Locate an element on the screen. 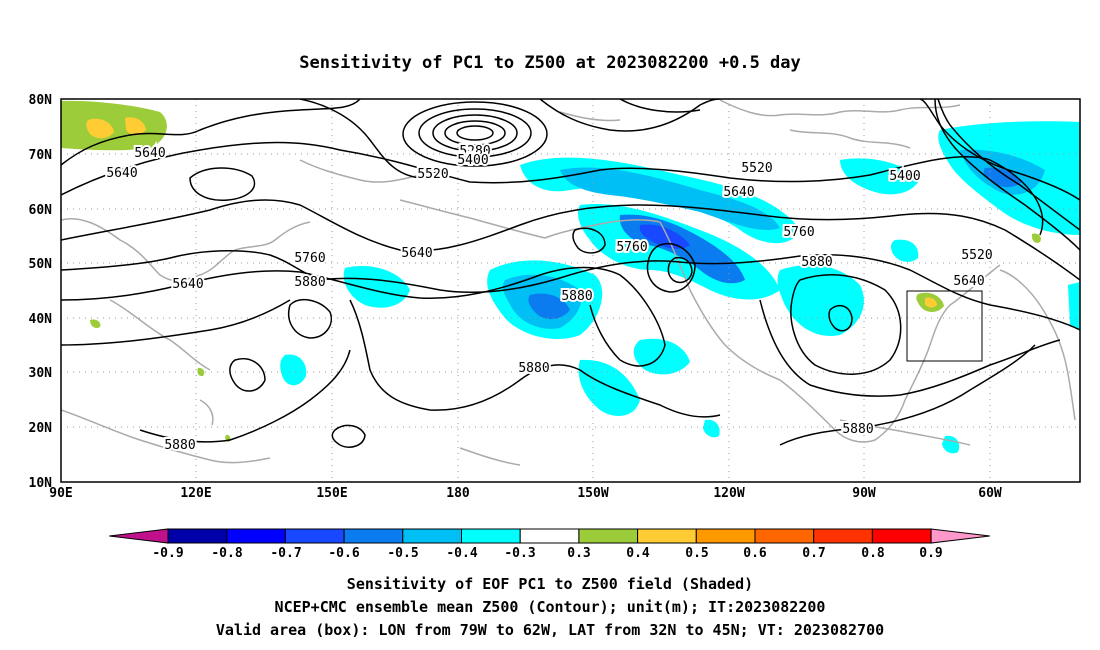  colorbar-label: -0.6 is located at coordinates (343, 553).